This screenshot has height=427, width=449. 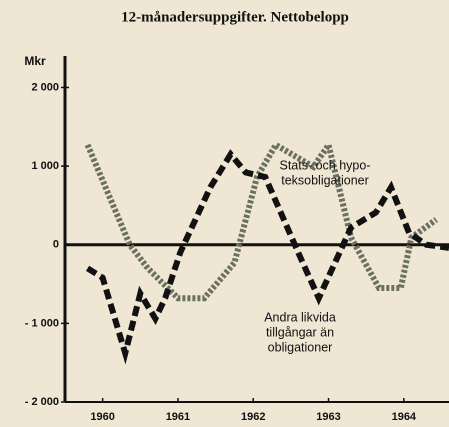 What do you see at coordinates (253, 417) in the screenshot?
I see `x-tick-label: 1962` at bounding box center [253, 417].